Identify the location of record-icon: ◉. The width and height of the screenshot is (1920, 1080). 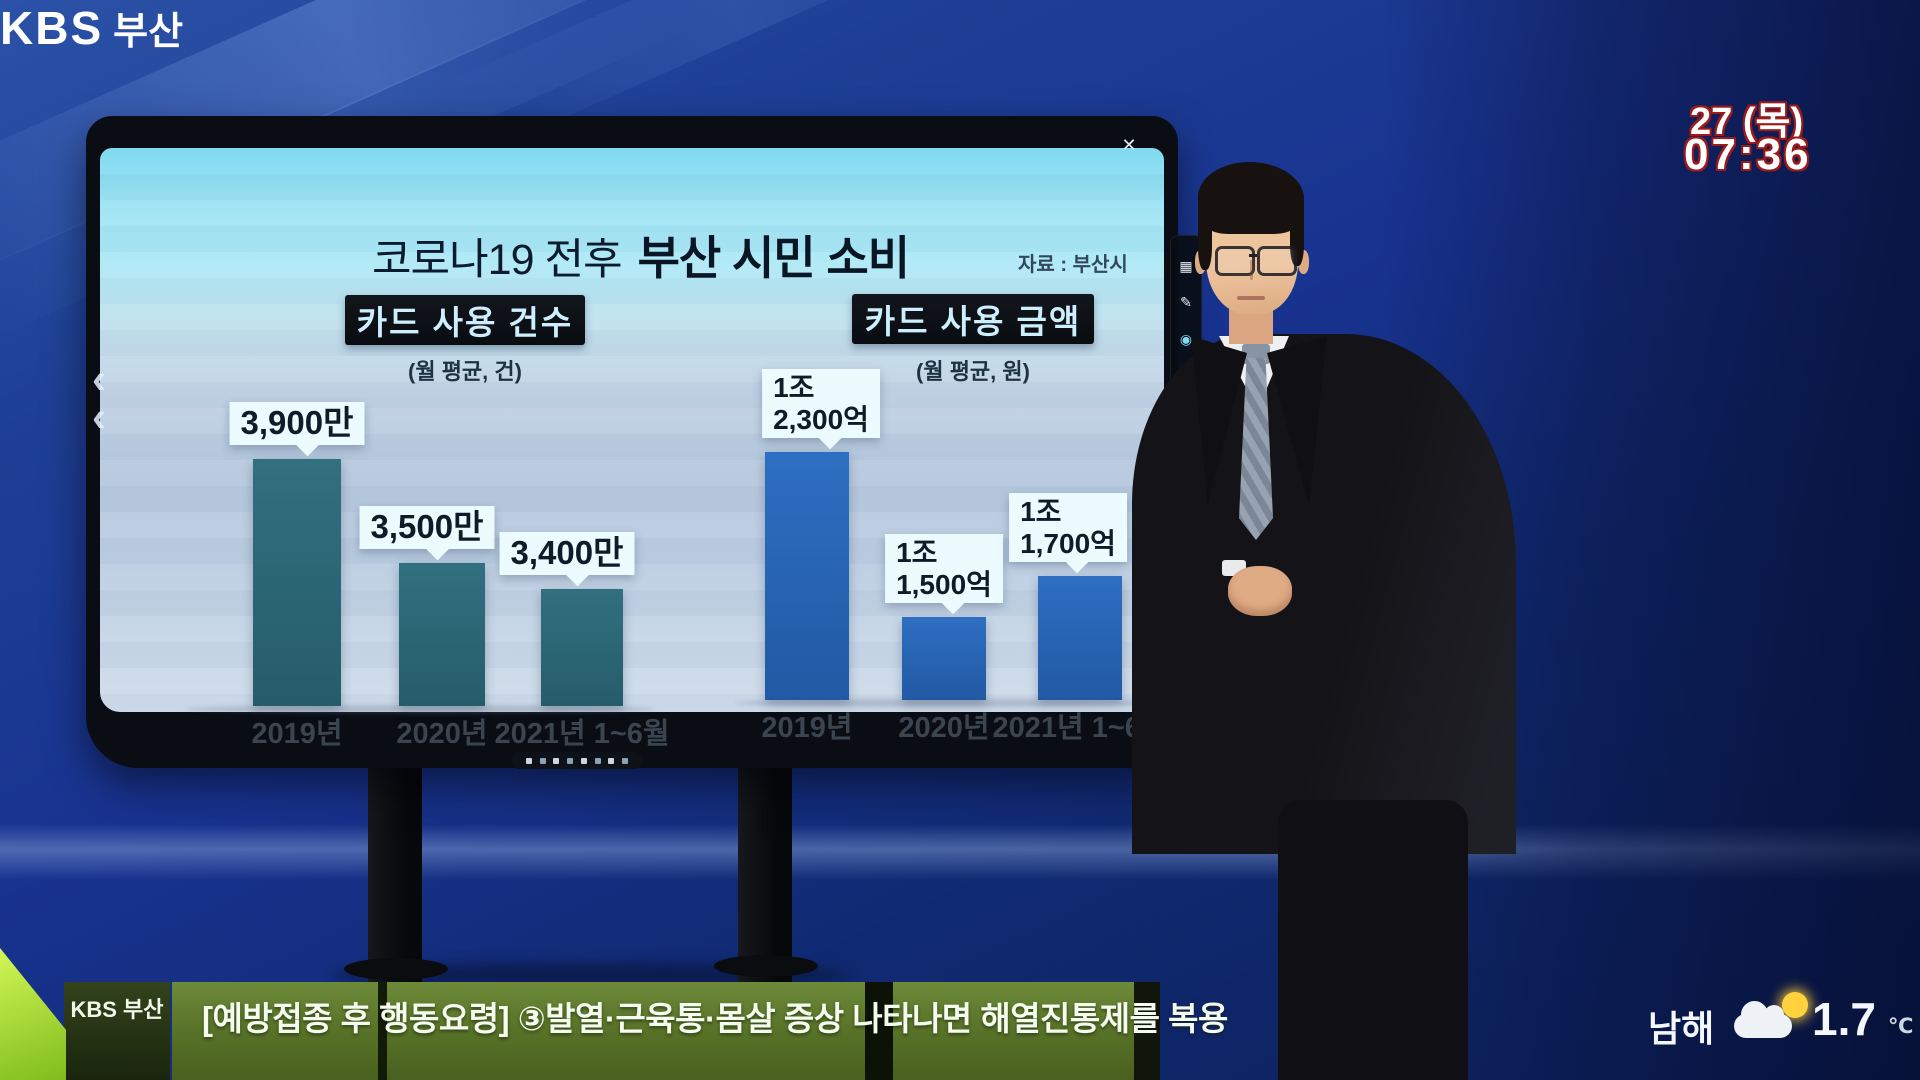
(1186, 338).